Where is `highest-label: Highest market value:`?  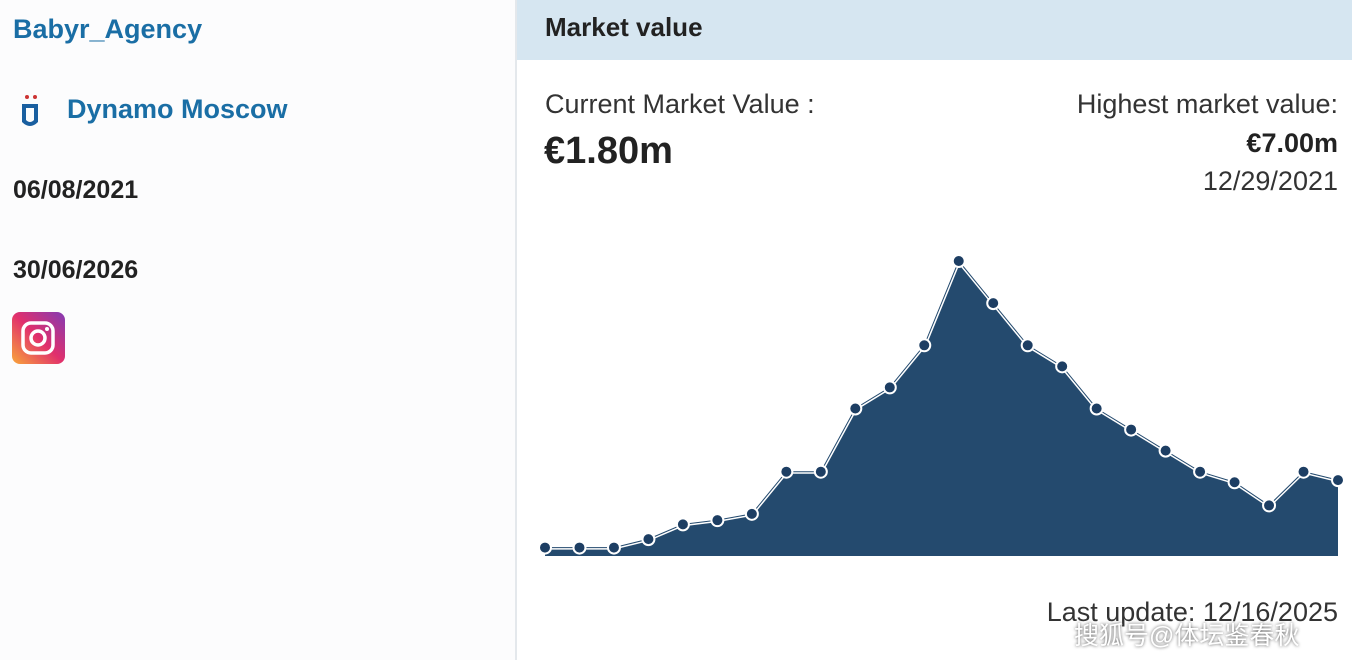 highest-label: Highest market value: is located at coordinates (1207, 104).